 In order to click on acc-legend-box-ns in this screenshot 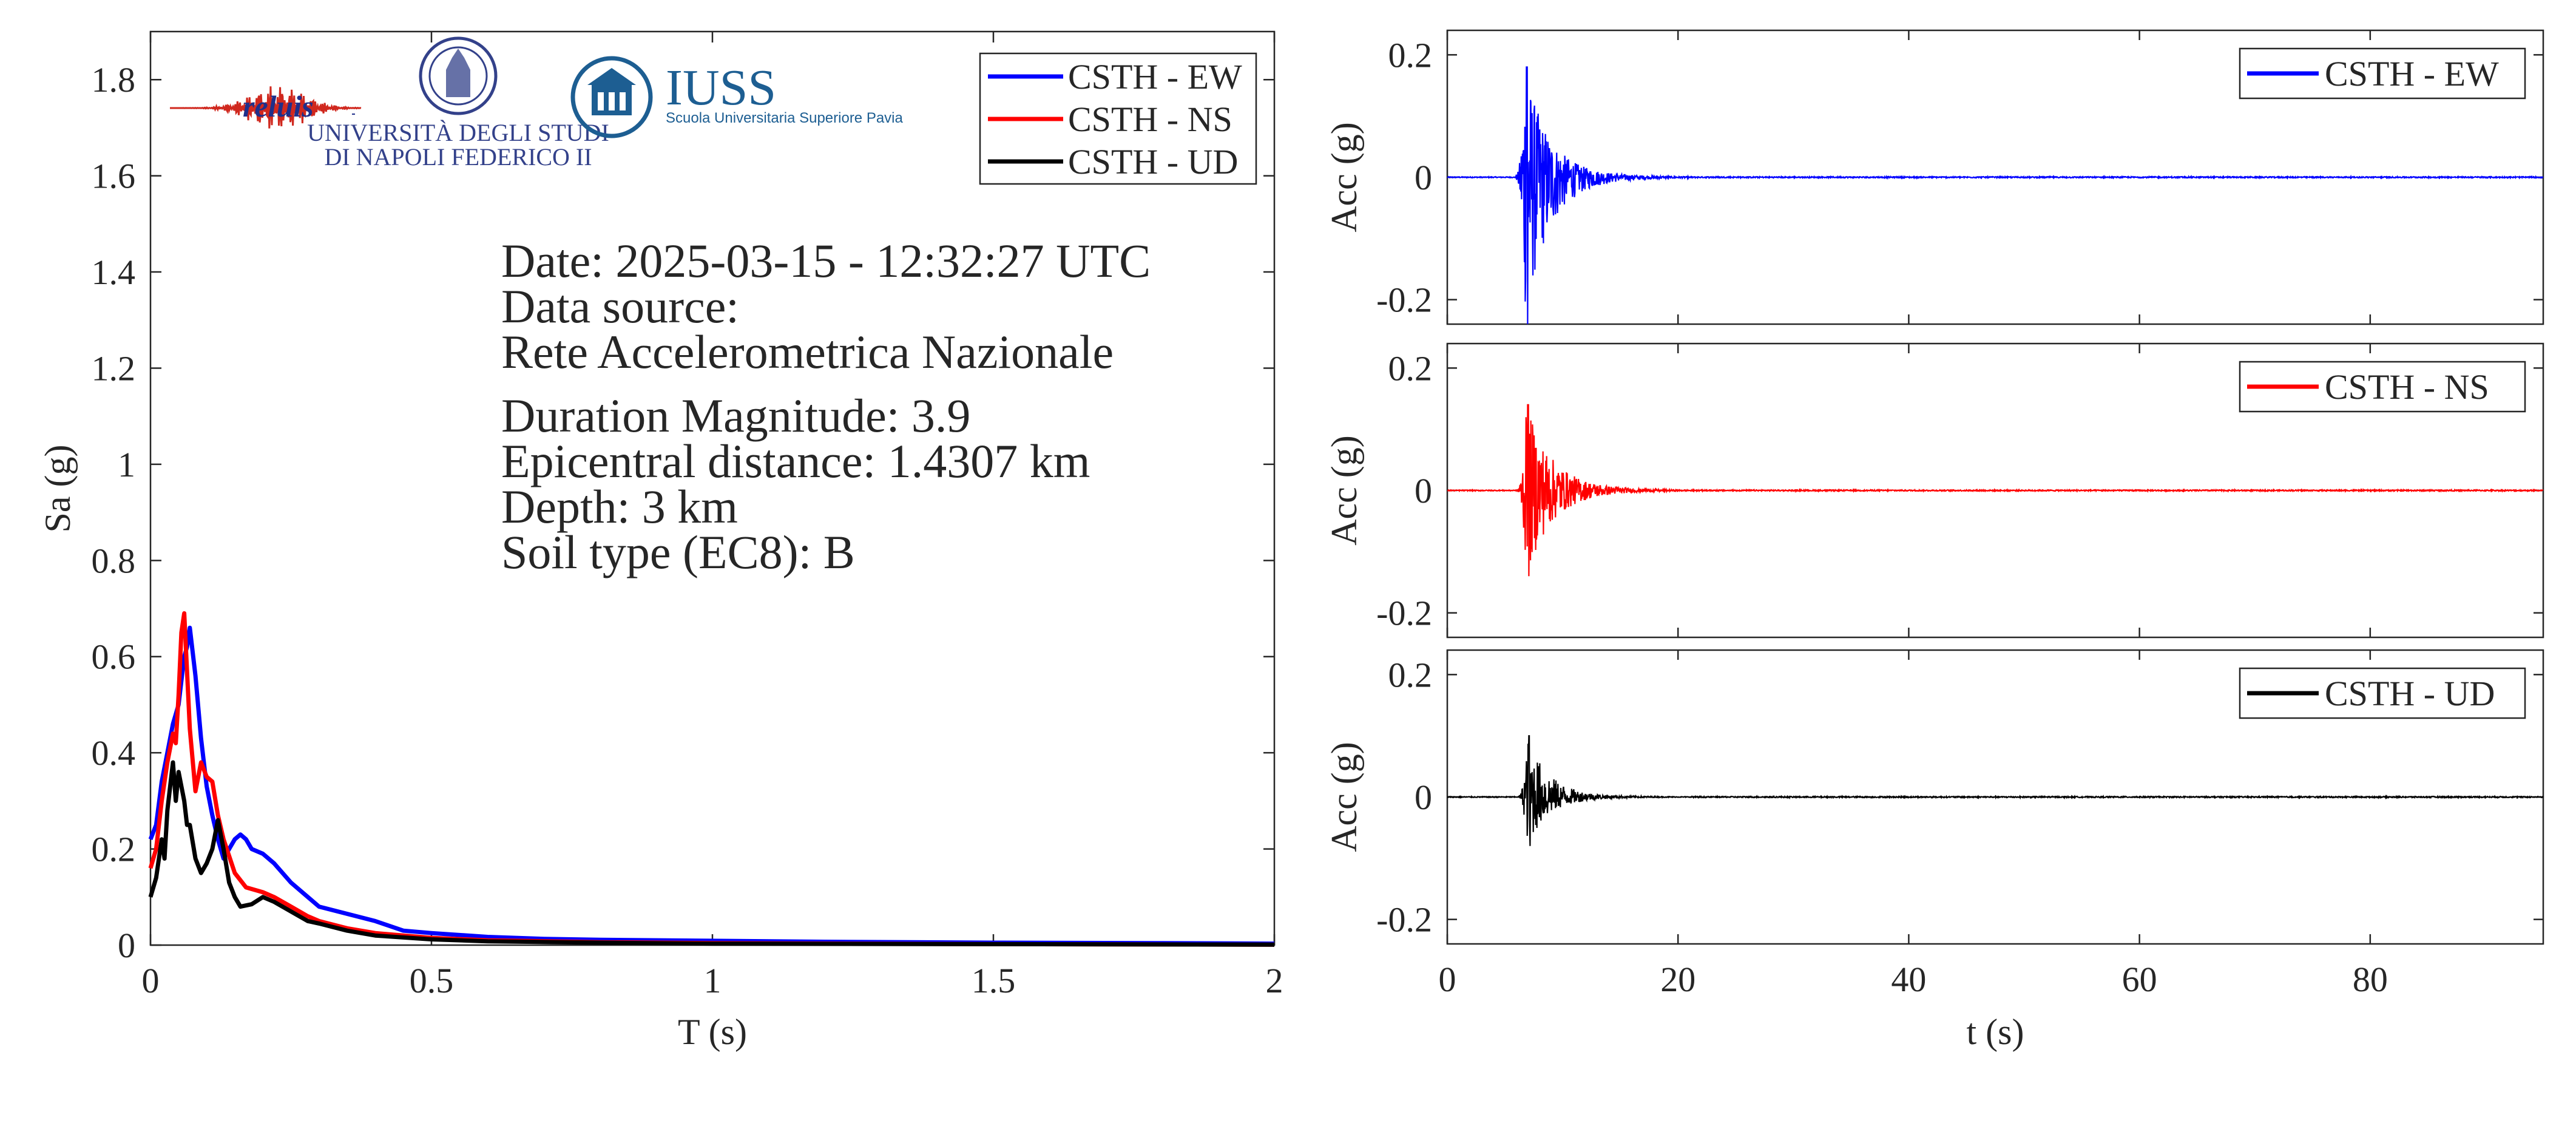, I will do `click(2382, 387)`.